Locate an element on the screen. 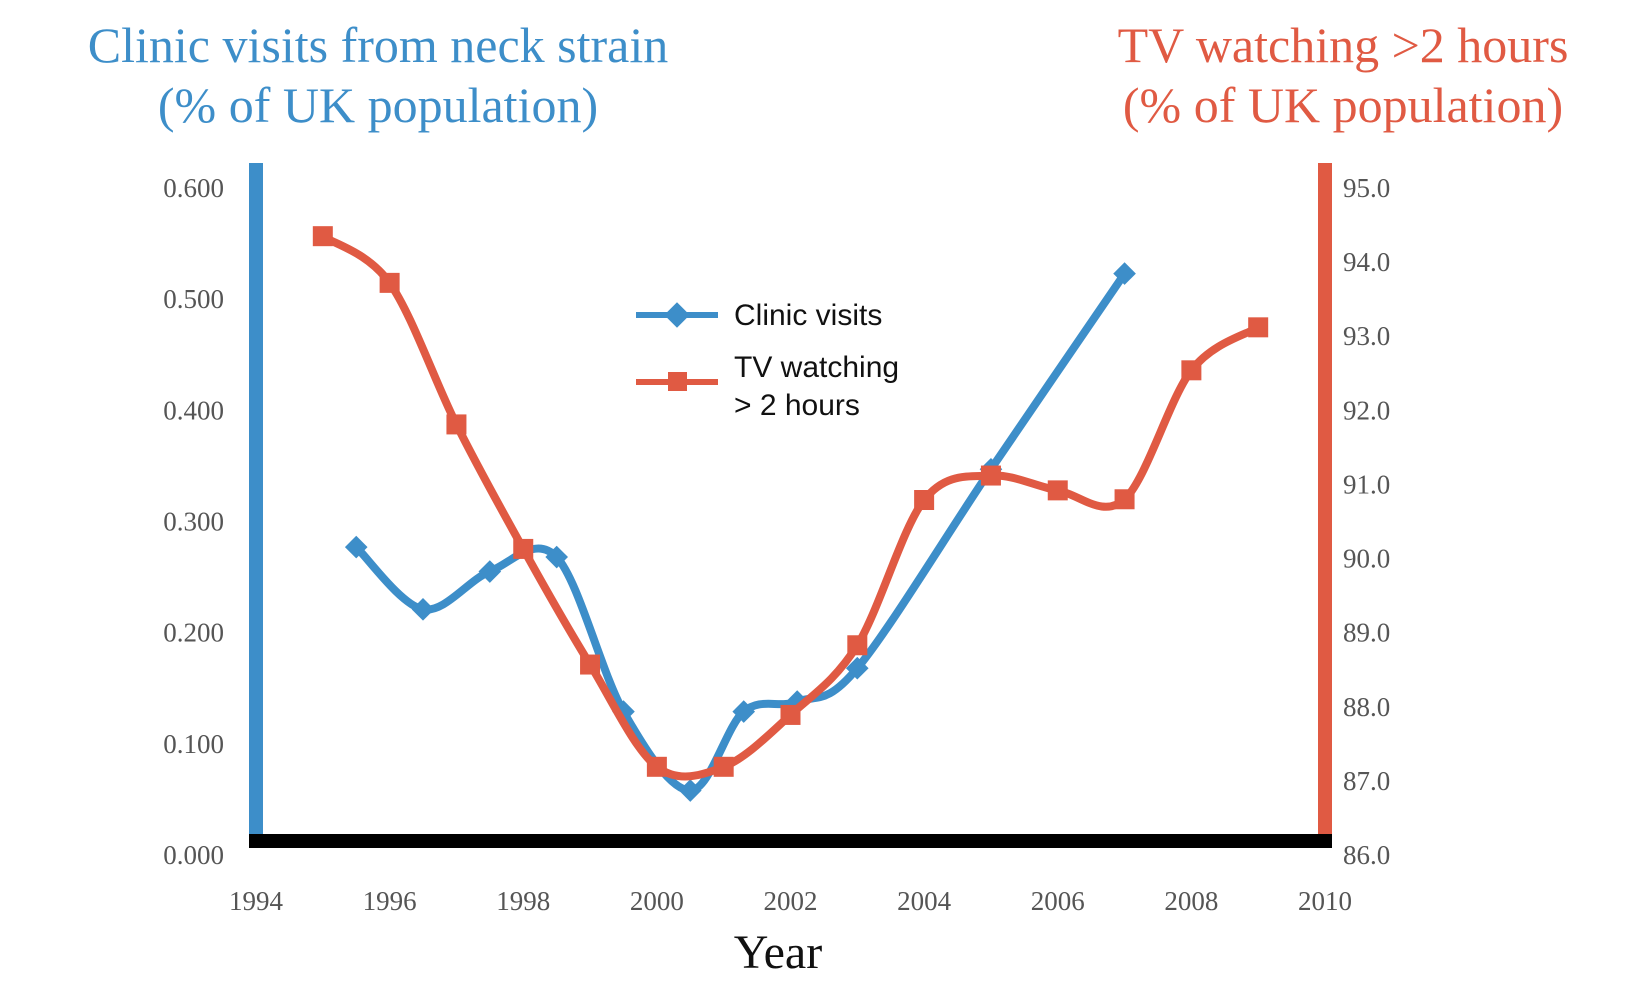 The width and height of the screenshot is (1632, 995). x-axis-ticks: 1994 1996 1998 2000 2002 2004 2006 2008 2010 is located at coordinates (790, 901).